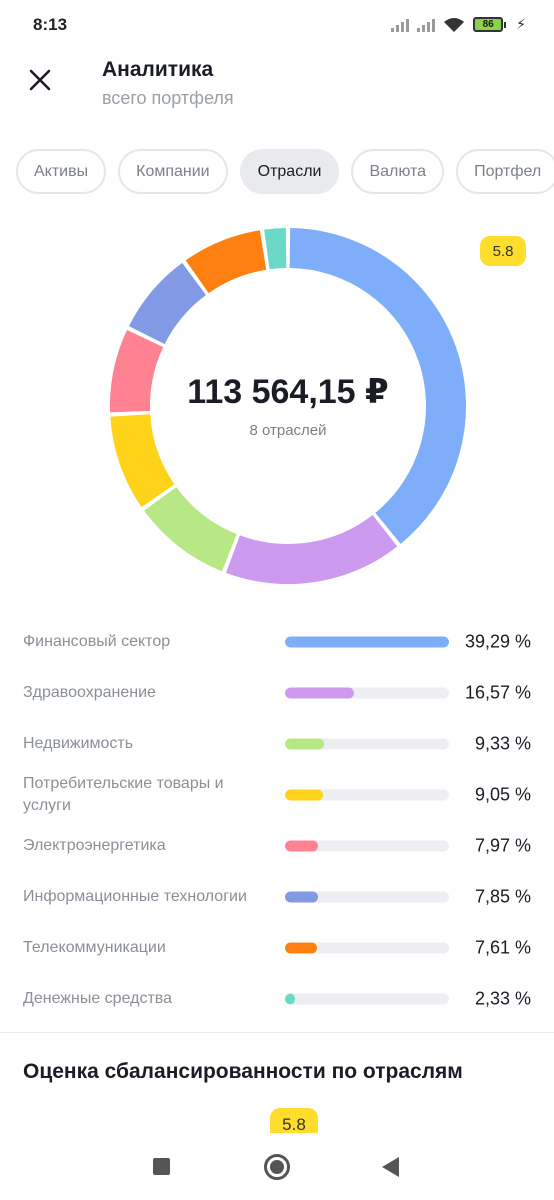 The image size is (554, 1200). I want to click on tab-0: Активы, so click(61, 171).